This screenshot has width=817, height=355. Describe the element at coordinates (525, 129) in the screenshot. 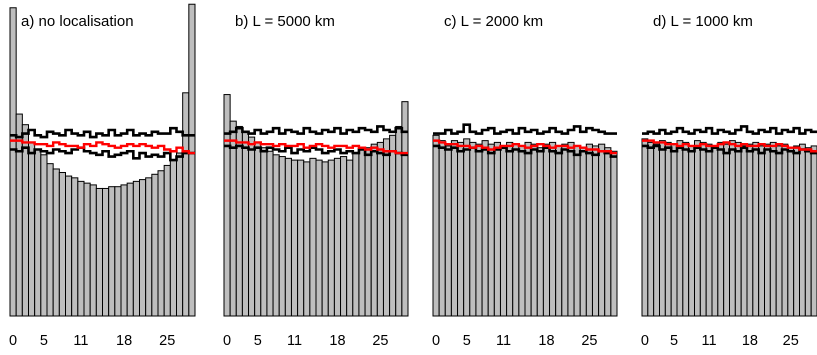

I see `envelope-upper-line` at that location.